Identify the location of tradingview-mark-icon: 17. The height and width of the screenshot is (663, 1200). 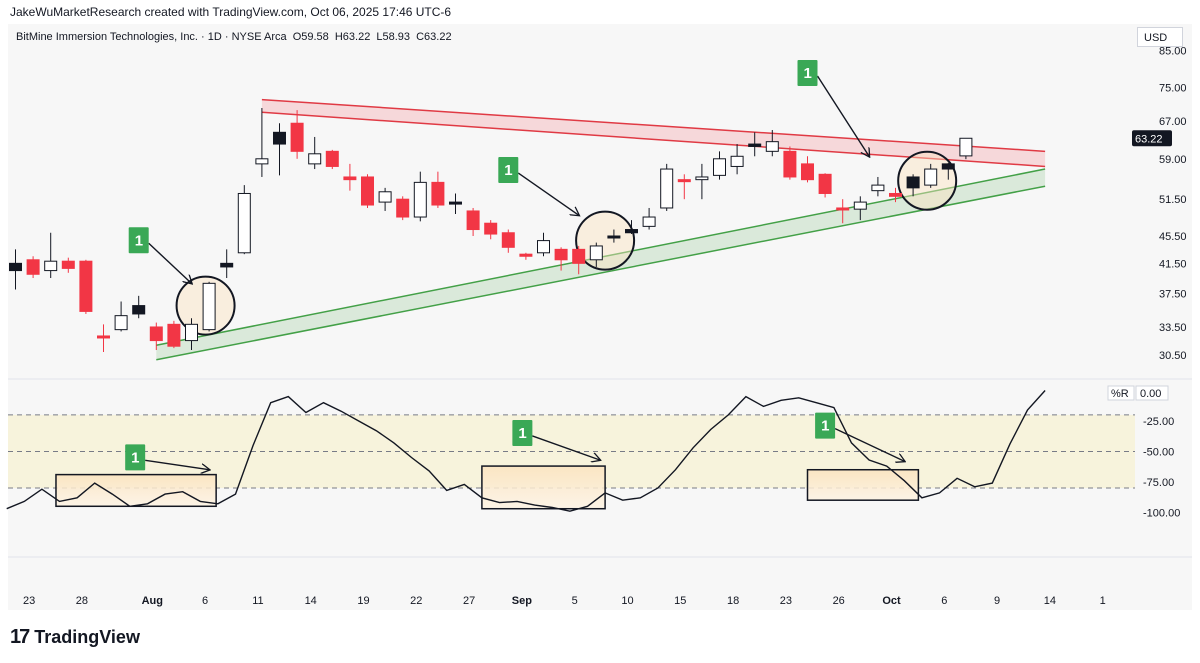
(20, 637).